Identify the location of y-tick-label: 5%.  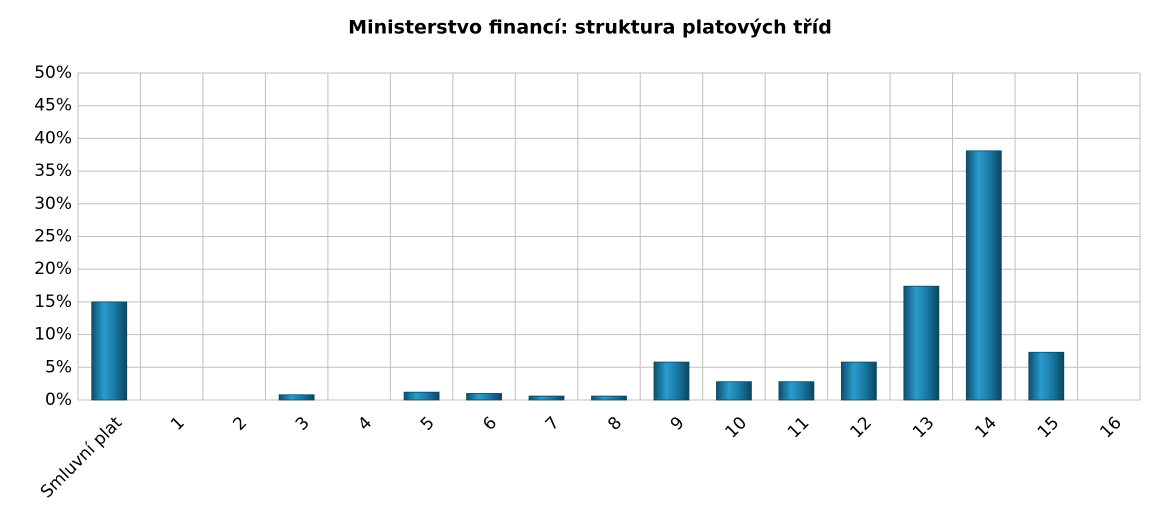
(58, 367).